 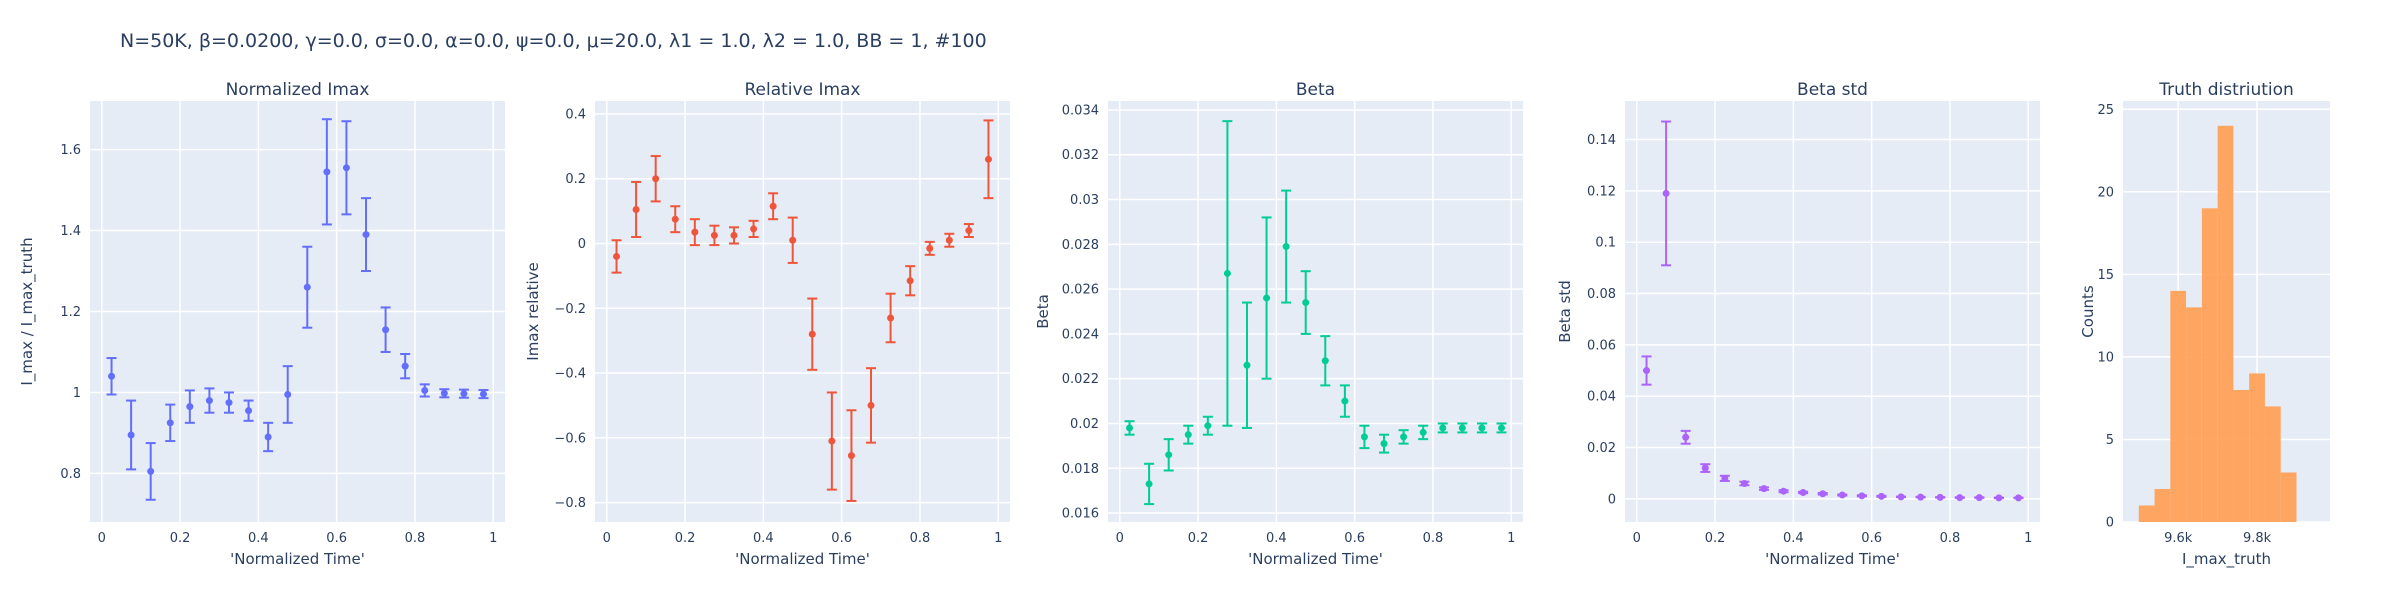 I want to click on y-tick-label: 0.022, so click(x=1080, y=379).